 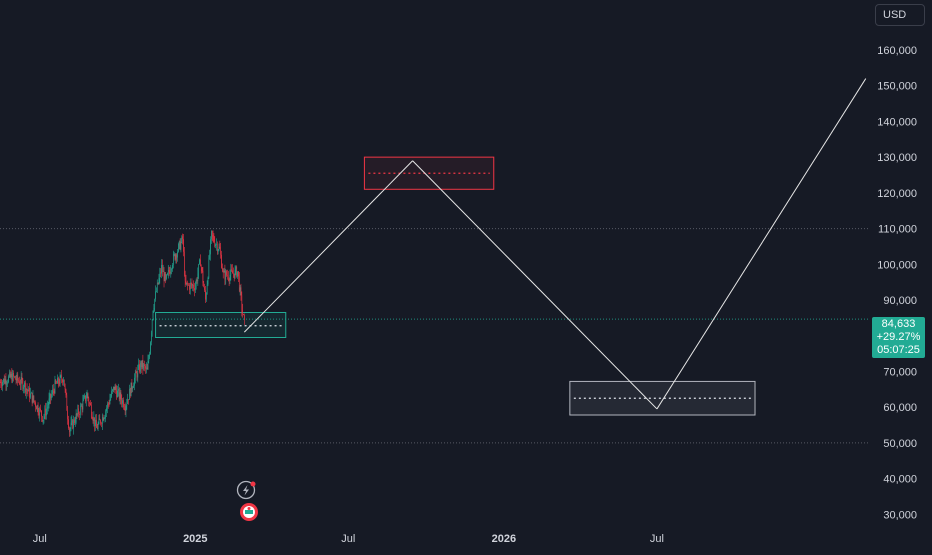 I want to click on currency-selector: USD, so click(x=900, y=15).